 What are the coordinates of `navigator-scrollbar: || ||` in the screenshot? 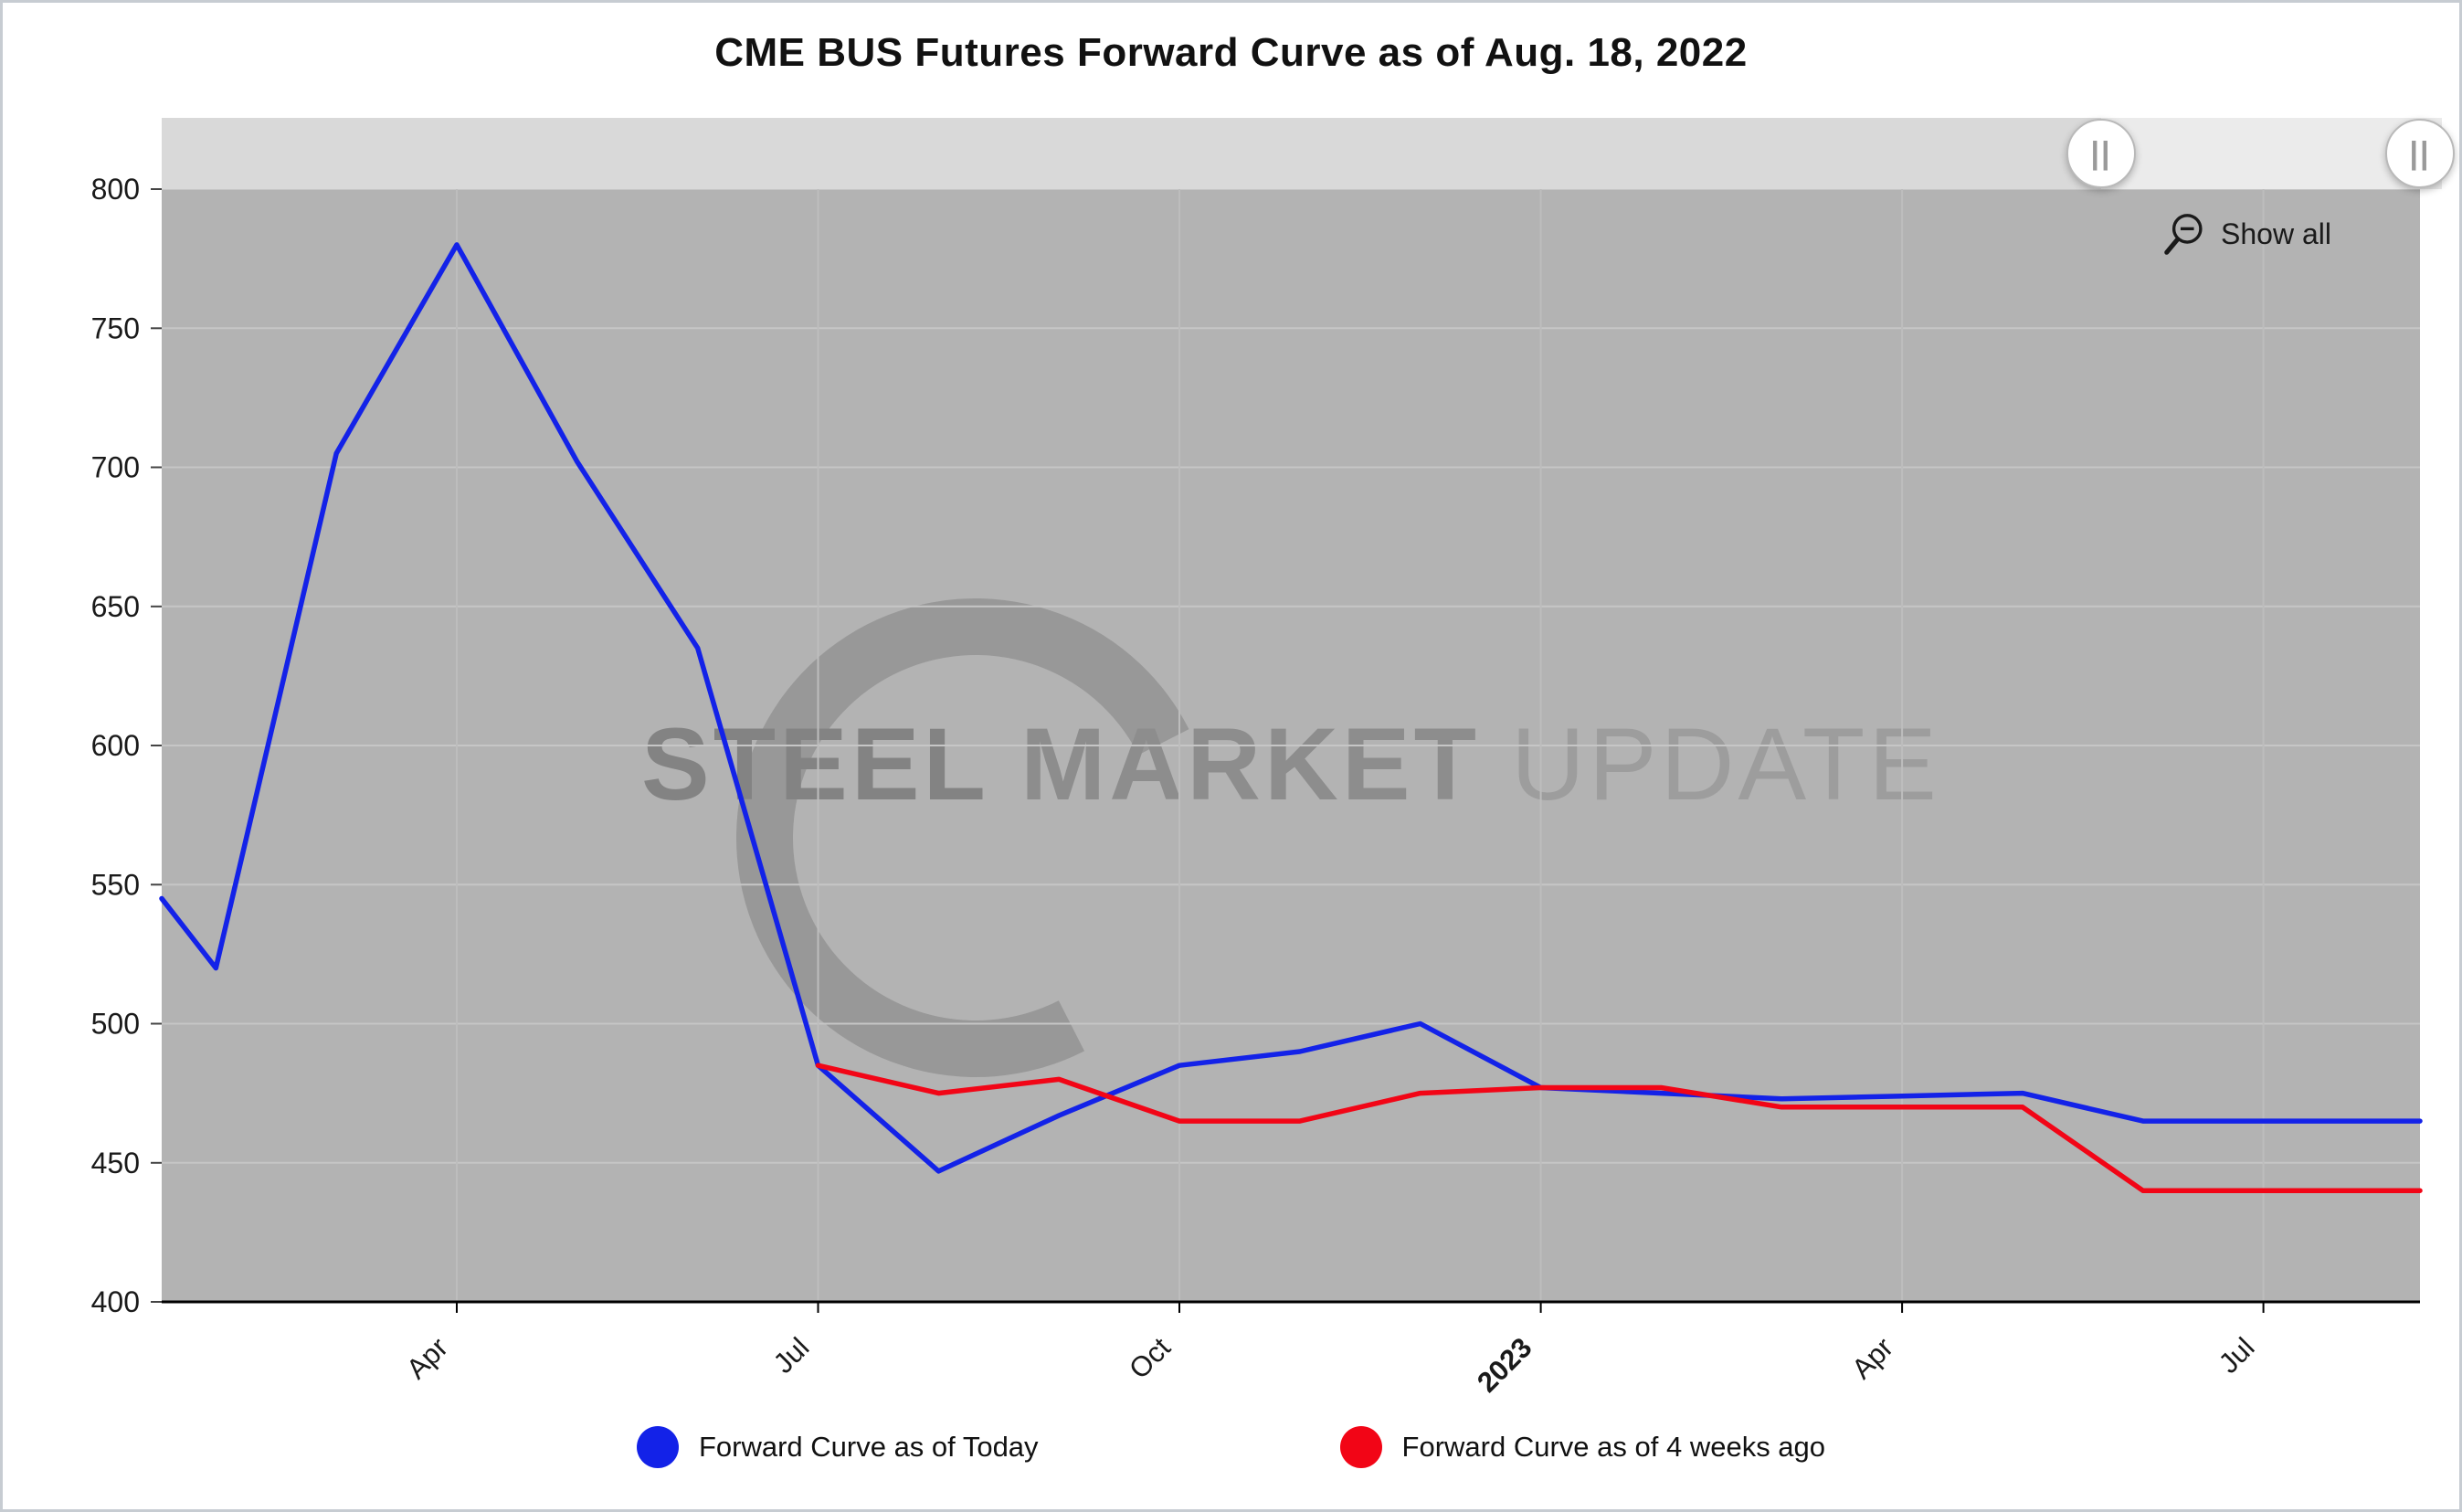 It's located at (1308, 153).